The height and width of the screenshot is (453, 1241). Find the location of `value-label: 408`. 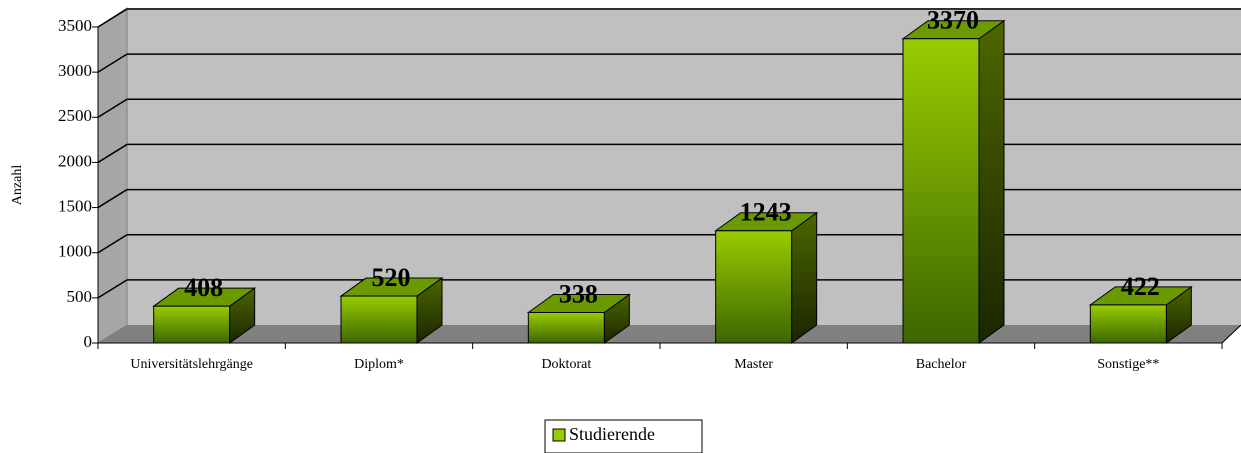

value-label: 408 is located at coordinates (203, 287).